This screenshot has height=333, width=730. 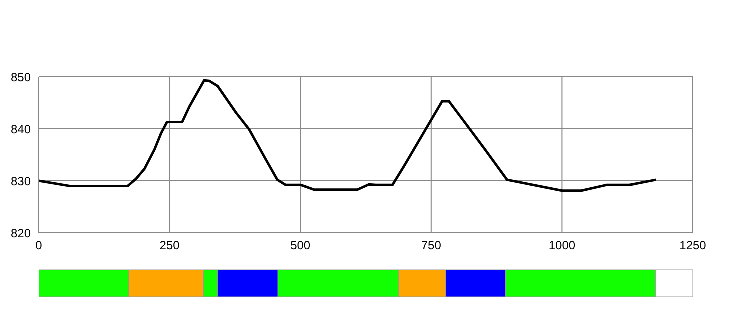 What do you see at coordinates (300, 245) in the screenshot?
I see `x-tick-label: 500` at bounding box center [300, 245].